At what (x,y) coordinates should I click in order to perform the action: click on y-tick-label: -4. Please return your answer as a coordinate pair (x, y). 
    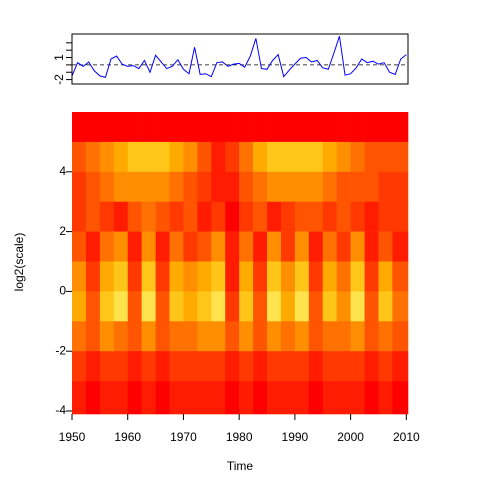
    Looking at the image, I should click on (60, 410).